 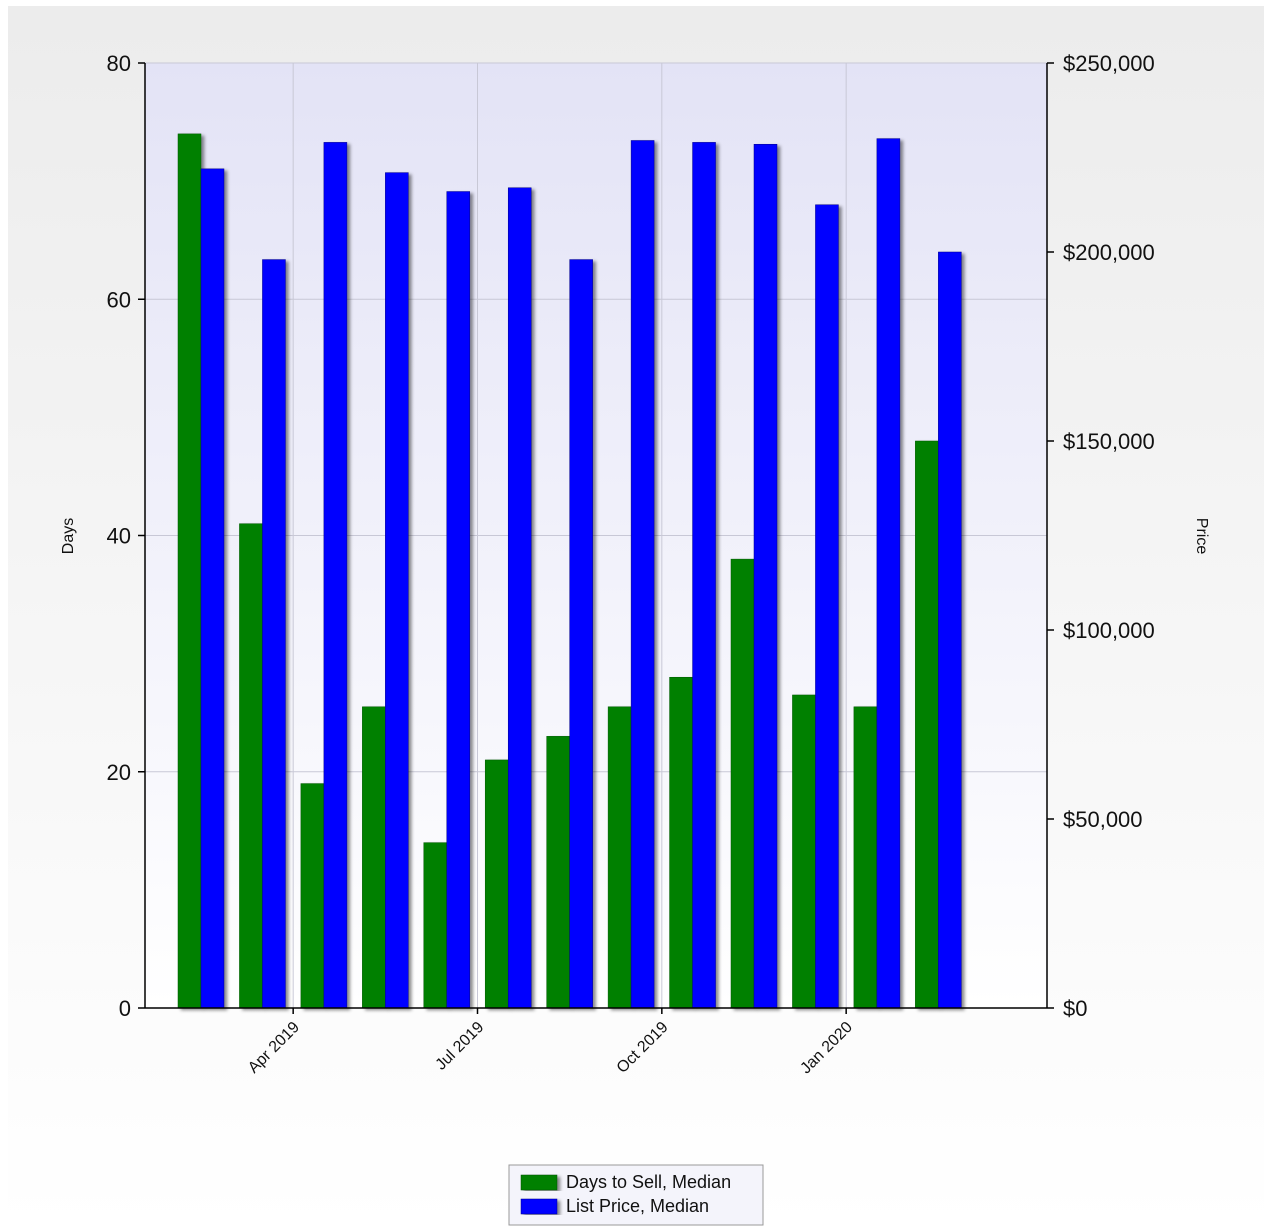 What do you see at coordinates (648, 1182) in the screenshot?
I see `legend-label-days: Days to Sell, Median` at bounding box center [648, 1182].